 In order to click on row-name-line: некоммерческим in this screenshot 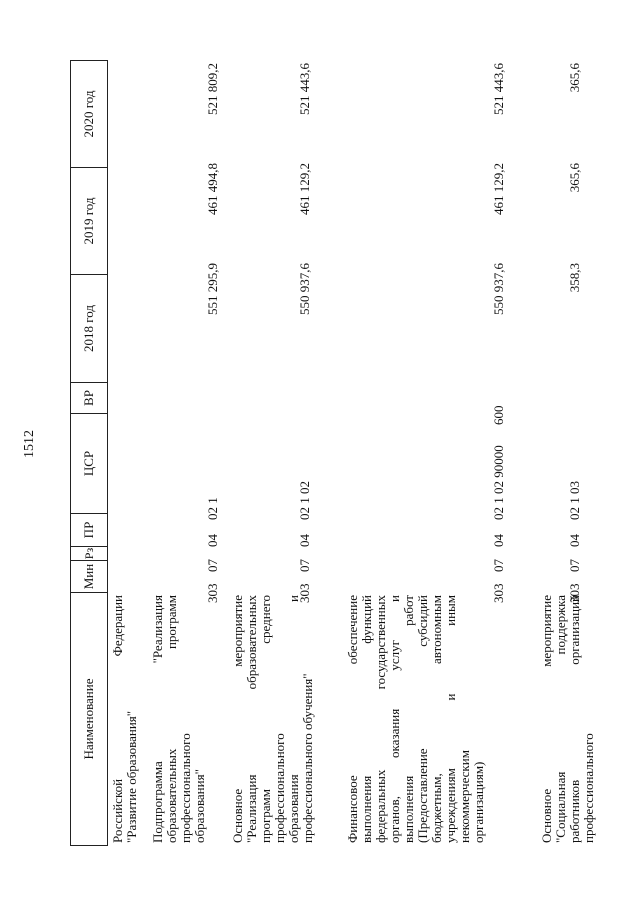, I will do `click(464, 796)`.